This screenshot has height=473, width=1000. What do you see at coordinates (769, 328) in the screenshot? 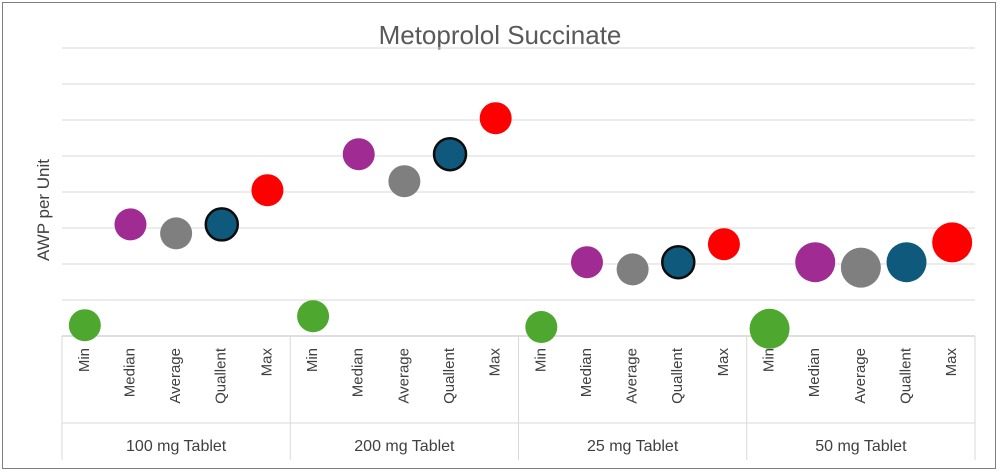
I see `data-point-50-mg-tablet-min` at bounding box center [769, 328].